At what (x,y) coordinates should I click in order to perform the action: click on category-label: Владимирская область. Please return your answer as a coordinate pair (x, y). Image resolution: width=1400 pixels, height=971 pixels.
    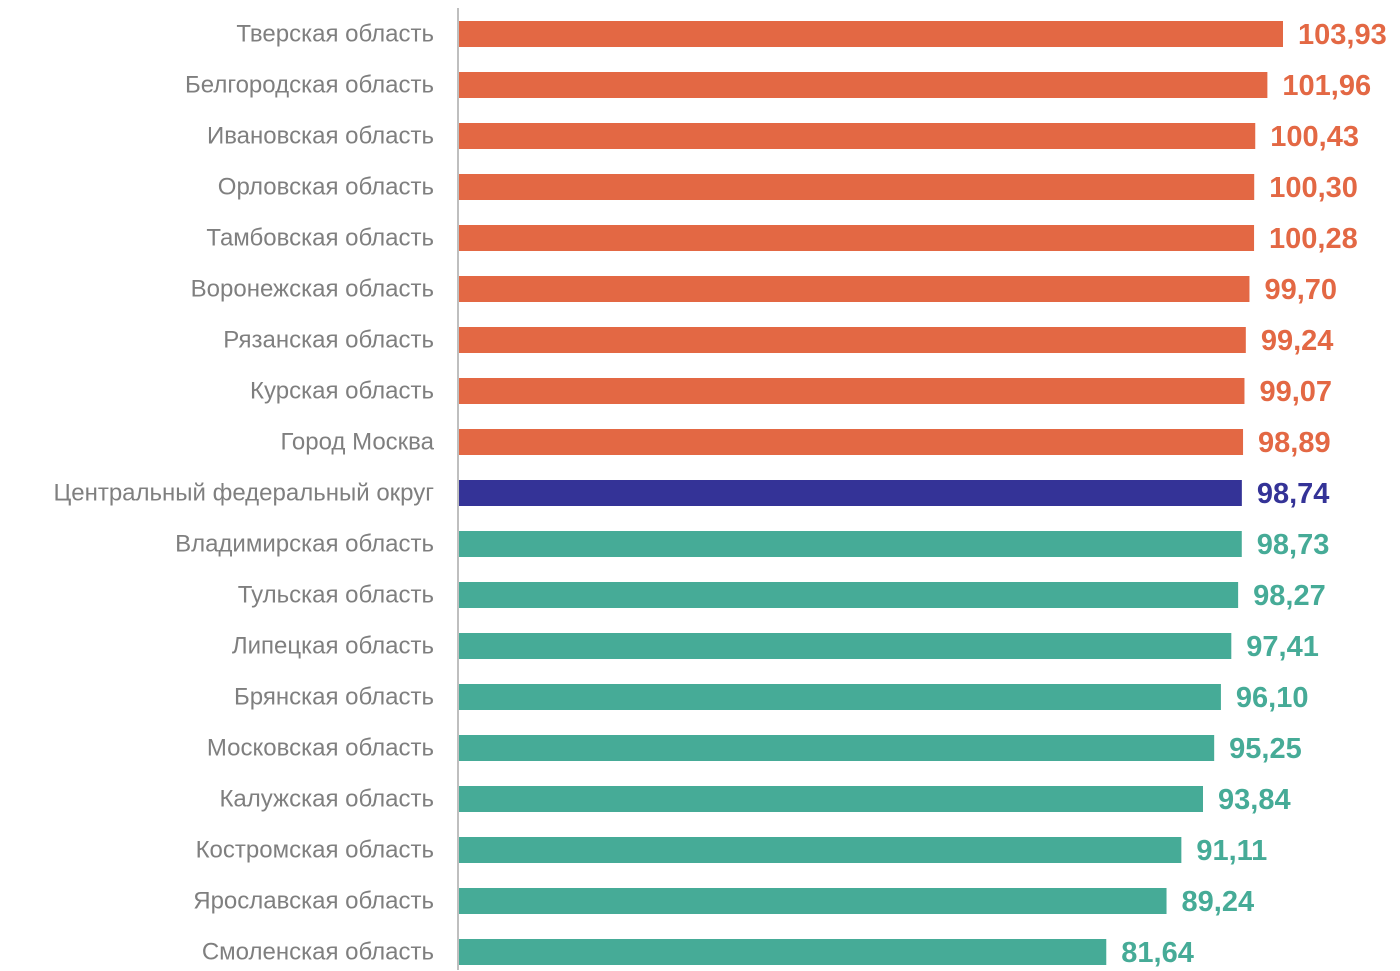
    Looking at the image, I should click on (304, 544).